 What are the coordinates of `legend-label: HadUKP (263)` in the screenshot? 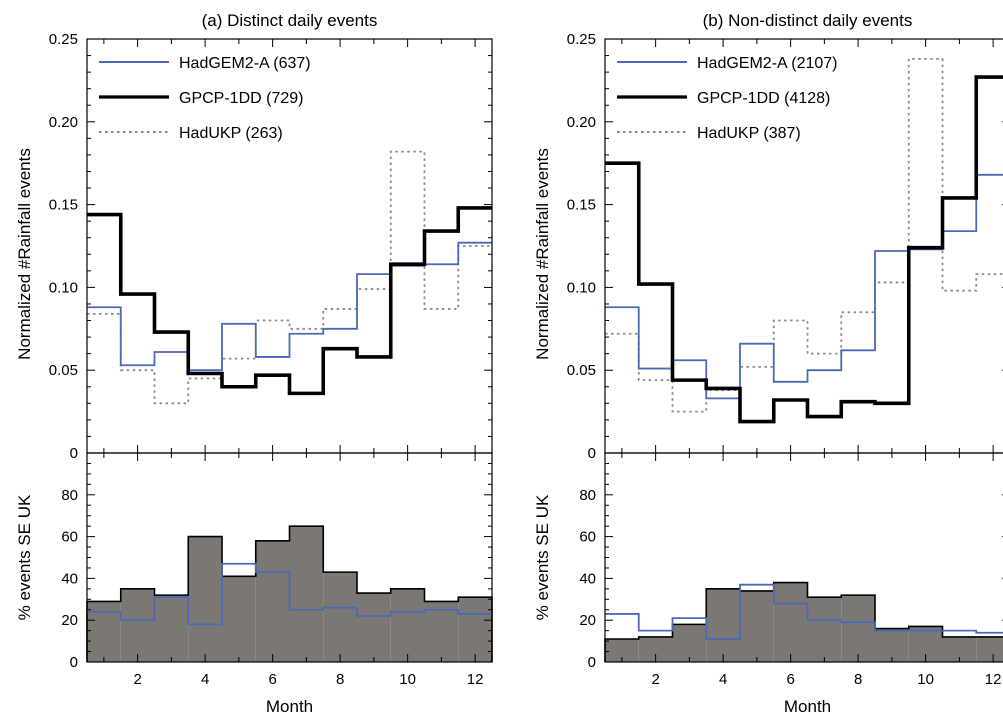 It's located at (231, 133).